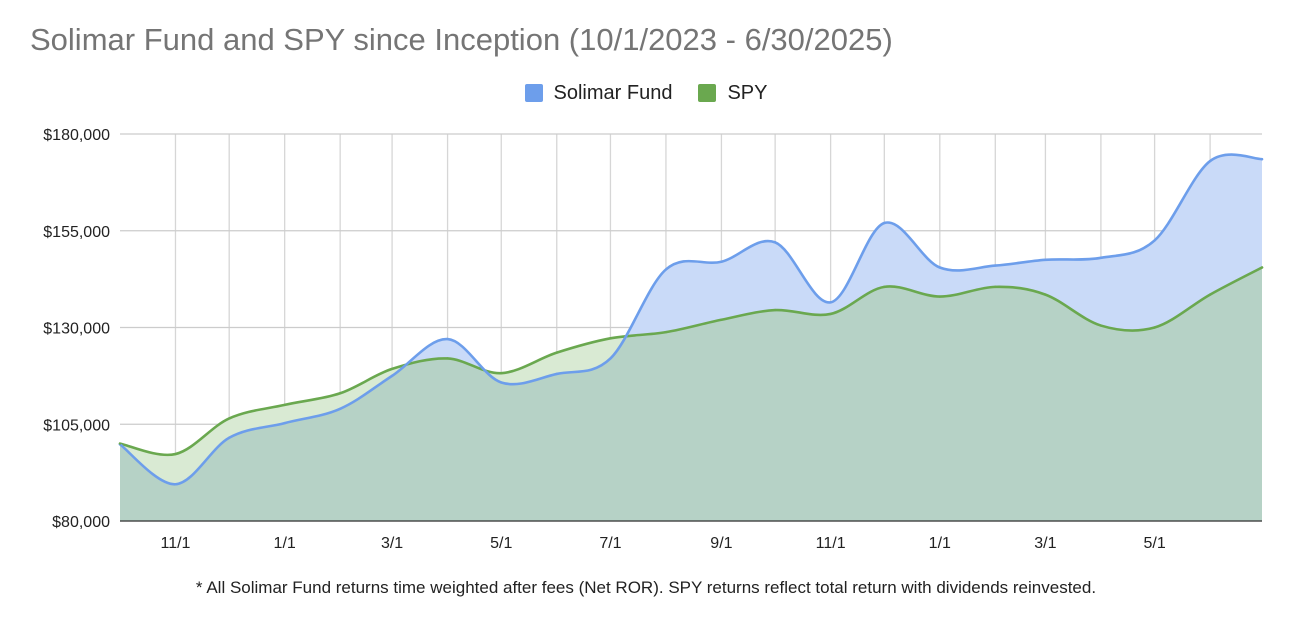 This screenshot has height=631, width=1292. I want to click on legend: Solimar Fund SPY, so click(646, 93).